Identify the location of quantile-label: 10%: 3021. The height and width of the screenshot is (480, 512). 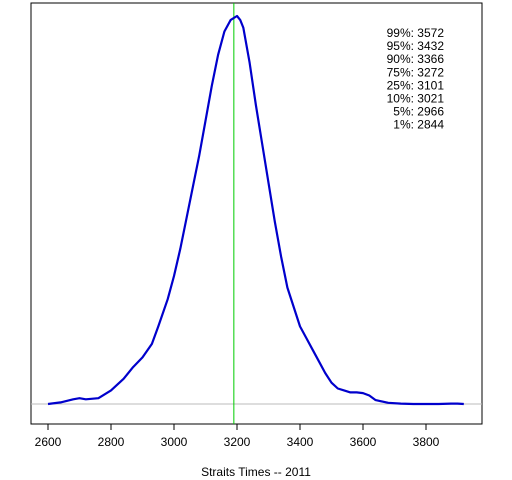
(416, 99).